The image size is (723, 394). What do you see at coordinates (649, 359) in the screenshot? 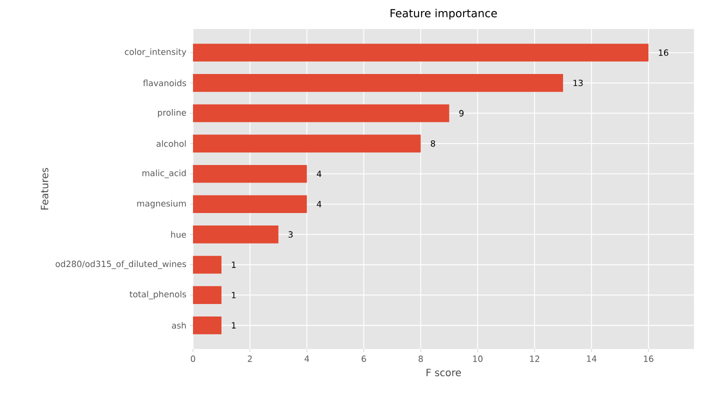
I see `x-tick-label: 16` at bounding box center [649, 359].